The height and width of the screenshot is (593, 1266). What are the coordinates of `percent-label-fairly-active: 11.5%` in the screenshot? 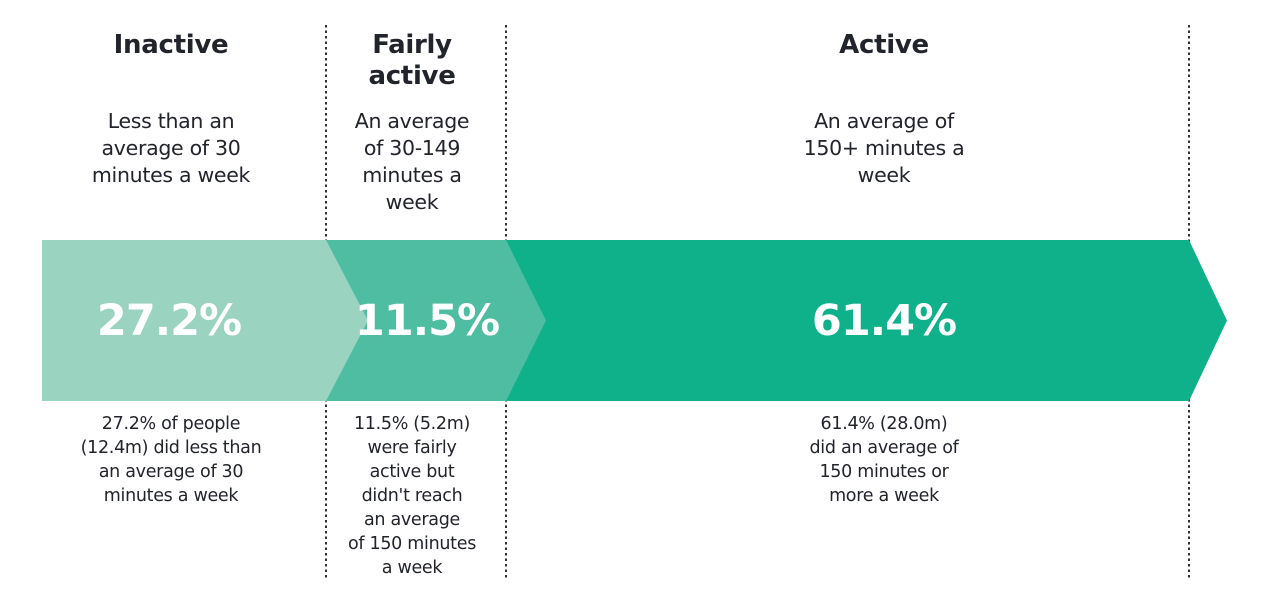 It's located at (427, 320).